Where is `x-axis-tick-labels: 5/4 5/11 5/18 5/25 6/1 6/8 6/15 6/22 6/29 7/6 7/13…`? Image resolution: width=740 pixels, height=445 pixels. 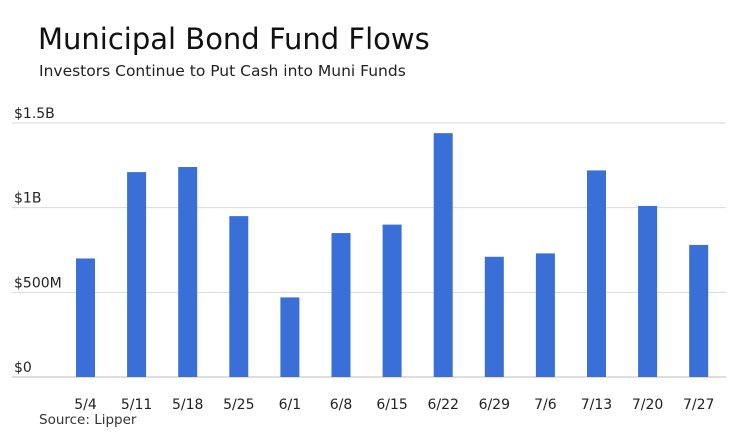
x-axis-tick-labels: 5/4 5/11 5/18 5/25 6/1 6/8 6/15 6/22 6/29 7/6 7/13… is located at coordinates (394, 405).